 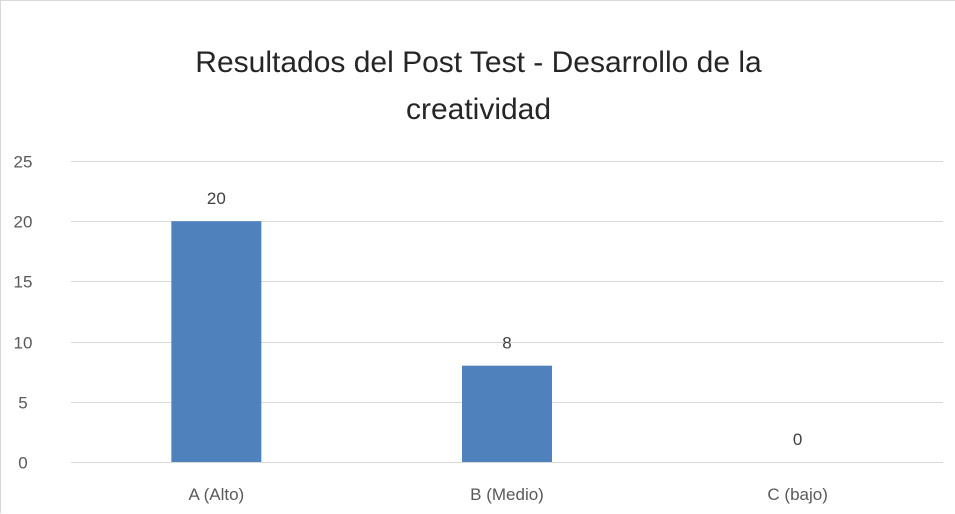 What do you see at coordinates (797, 494) in the screenshot?
I see `x-tick-label-3: C (bajo)` at bounding box center [797, 494].